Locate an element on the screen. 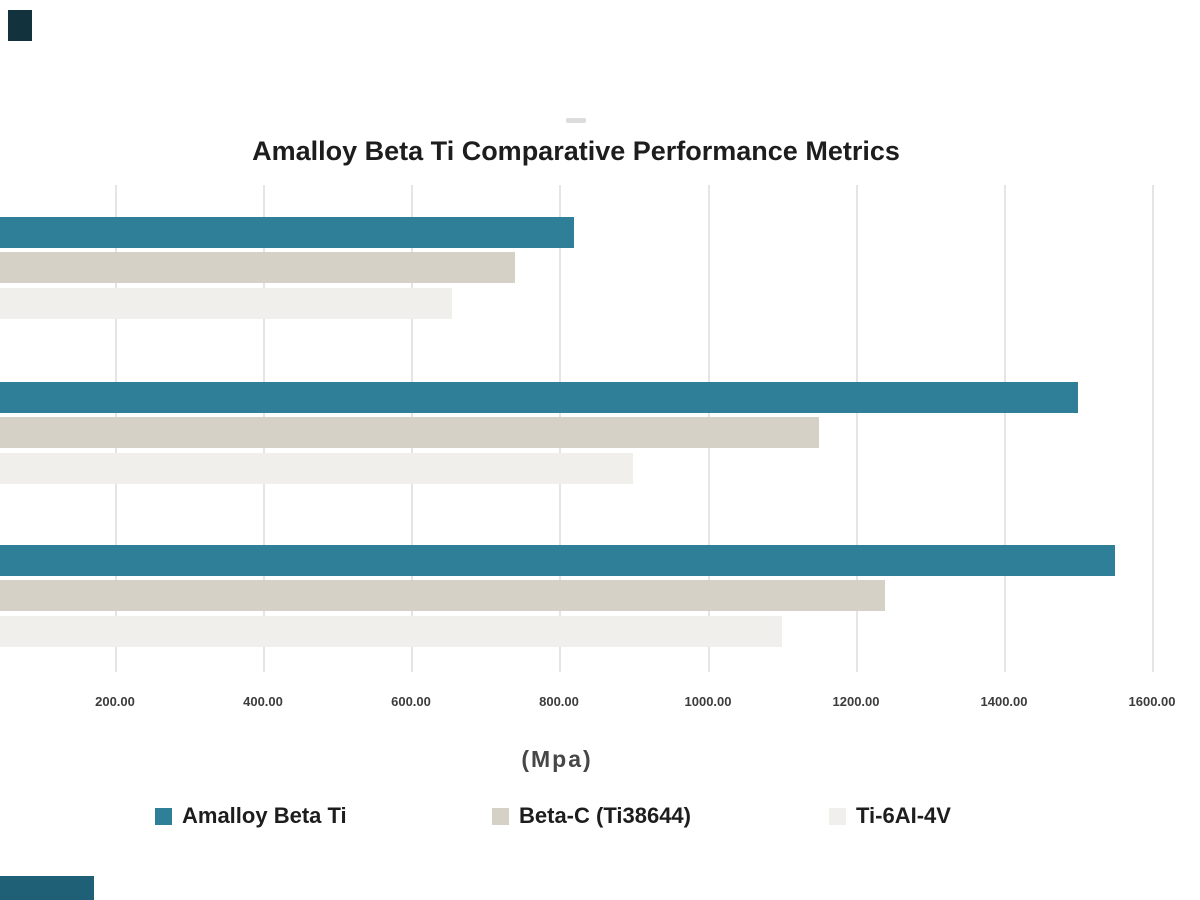  legend-label: Amalloy Beta Ti is located at coordinates (264, 815).